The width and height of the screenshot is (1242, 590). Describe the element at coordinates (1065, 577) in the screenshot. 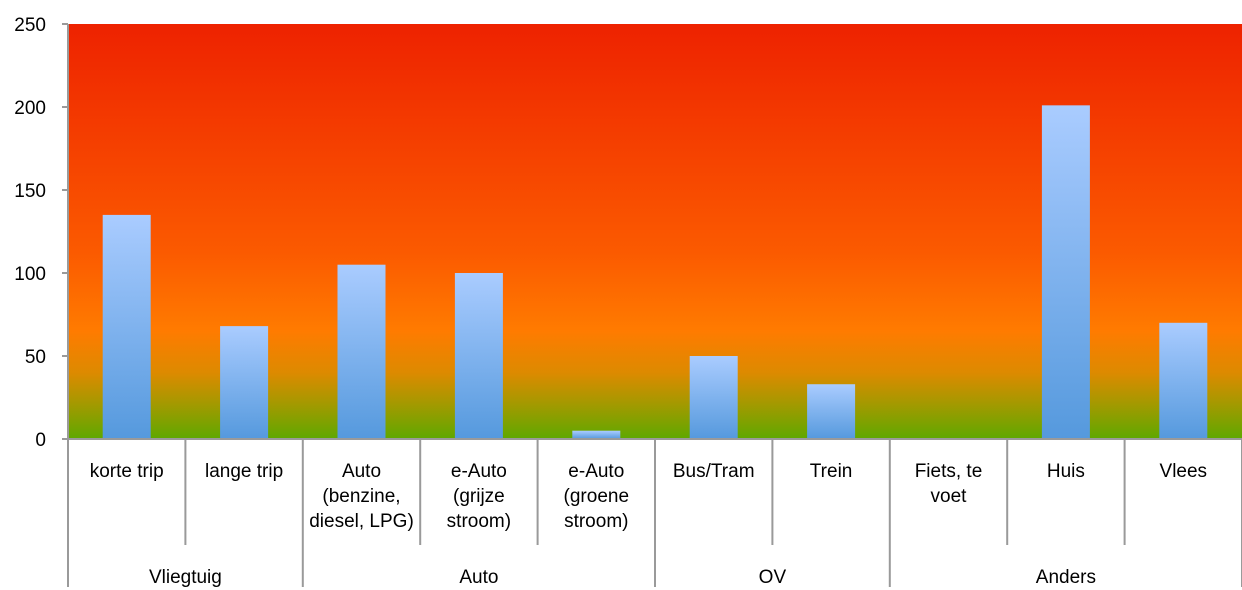

I see `group-label: Anders` at that location.